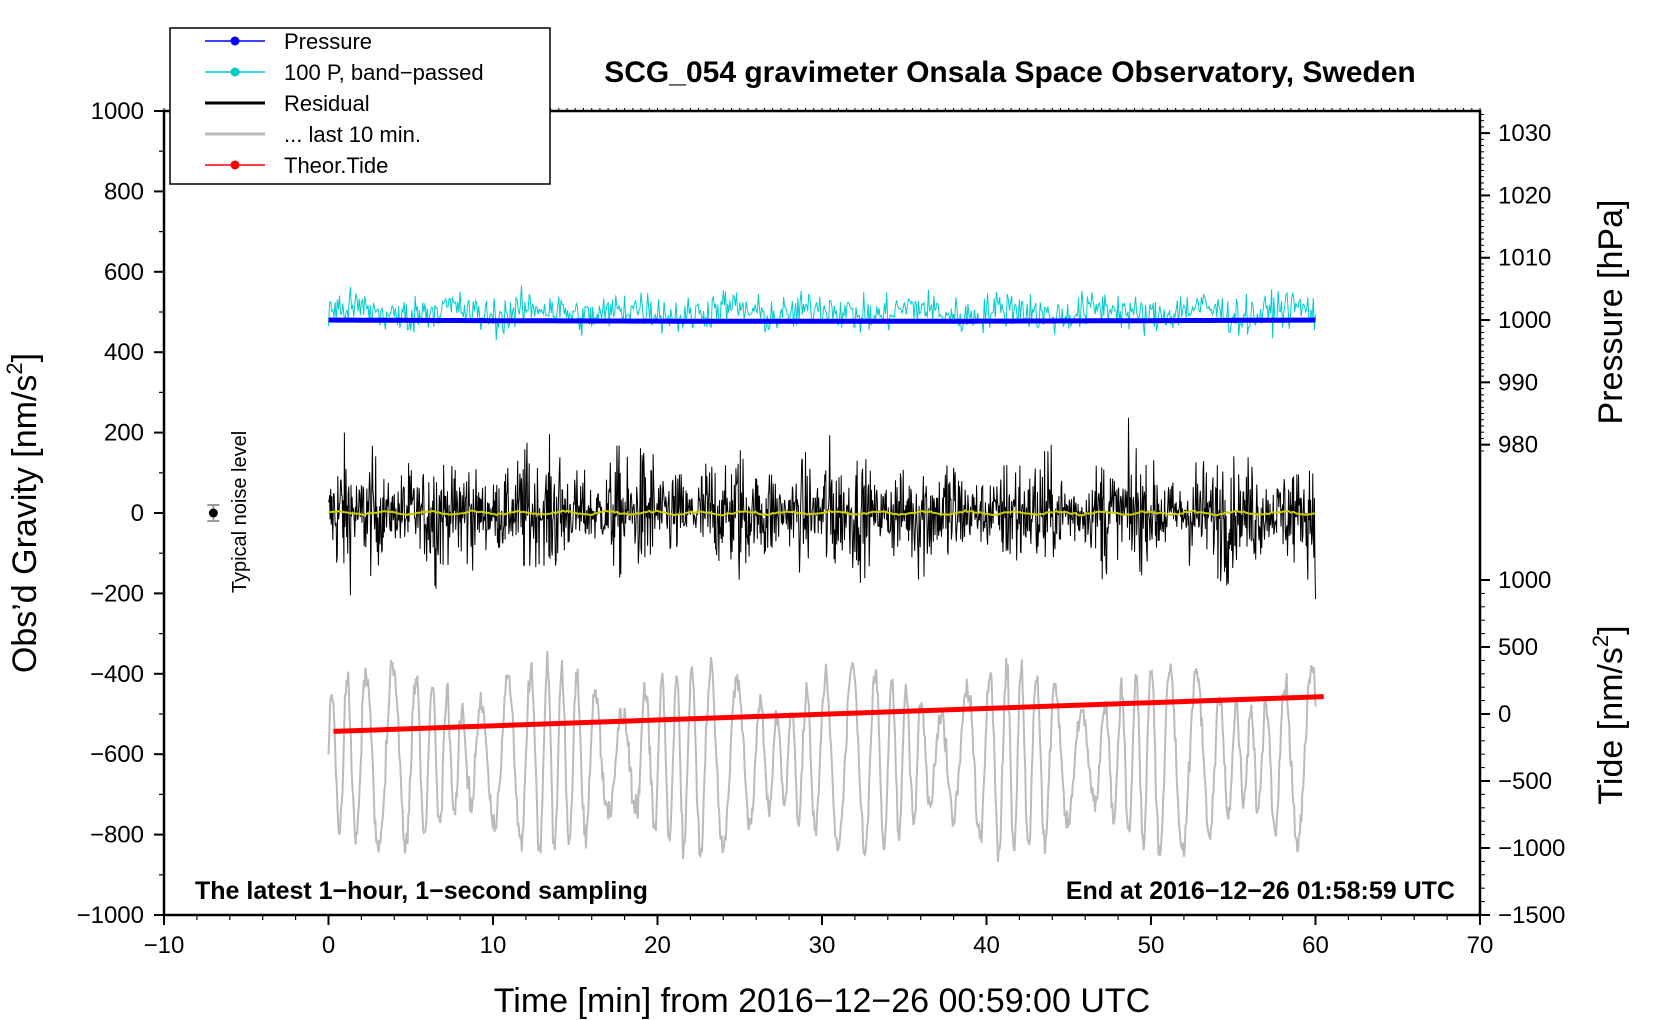 This screenshot has height=1020, width=1660. What do you see at coordinates (124, 352) in the screenshot?
I see `y-tick-label: 400` at bounding box center [124, 352].